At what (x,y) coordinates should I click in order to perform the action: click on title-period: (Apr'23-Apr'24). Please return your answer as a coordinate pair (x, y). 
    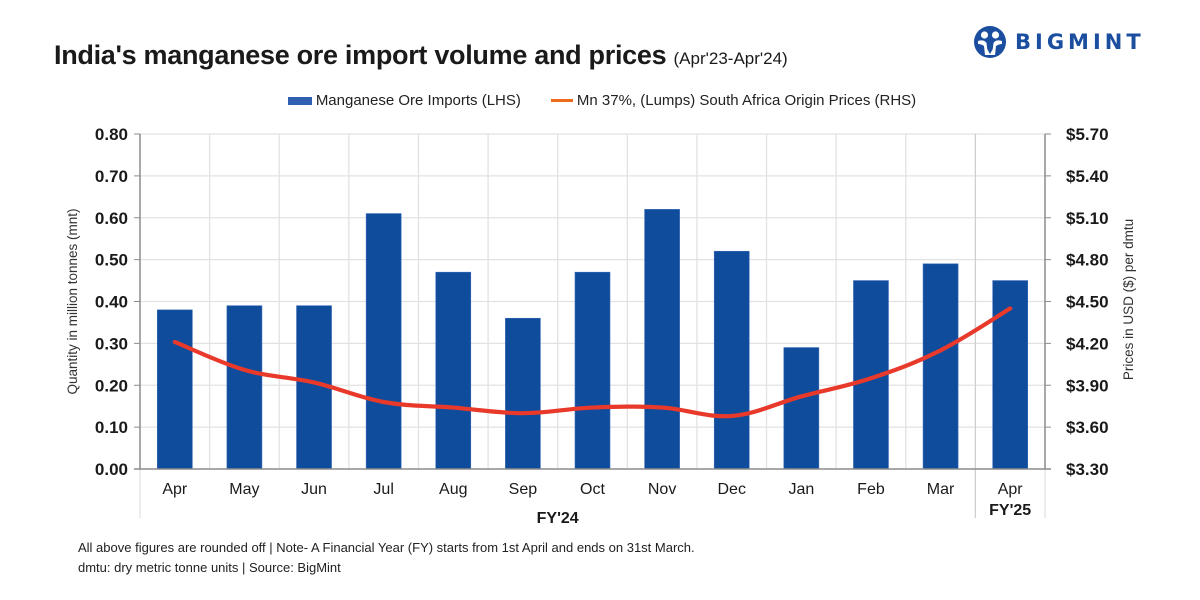
    Looking at the image, I should click on (730, 58).